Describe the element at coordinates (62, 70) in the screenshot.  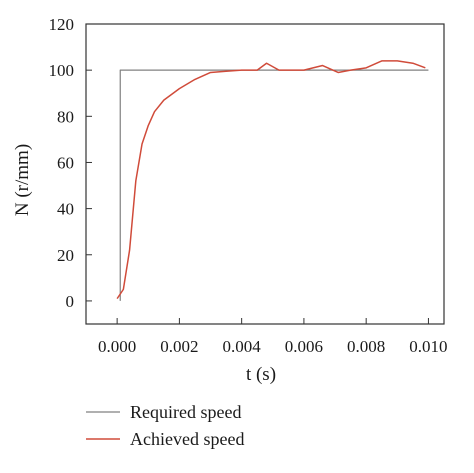
I see `y-tick-label: 100` at that location.